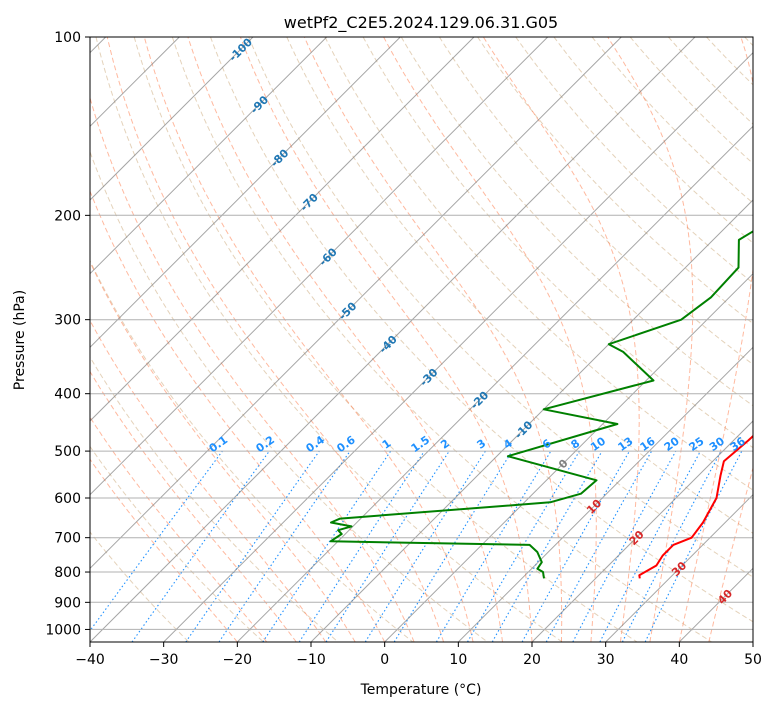 The height and width of the screenshot is (708, 775). I want to click on y-axis-title: Pressure (hPa), so click(20, 340).